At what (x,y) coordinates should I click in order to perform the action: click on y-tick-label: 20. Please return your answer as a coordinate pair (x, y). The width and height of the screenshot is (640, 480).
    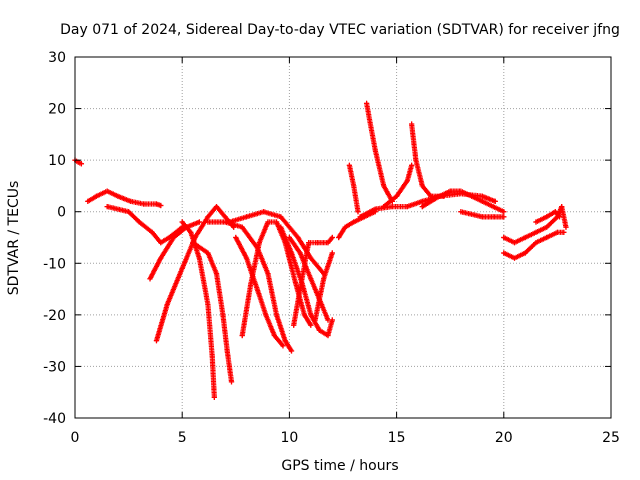
    Looking at the image, I should click on (57, 110).